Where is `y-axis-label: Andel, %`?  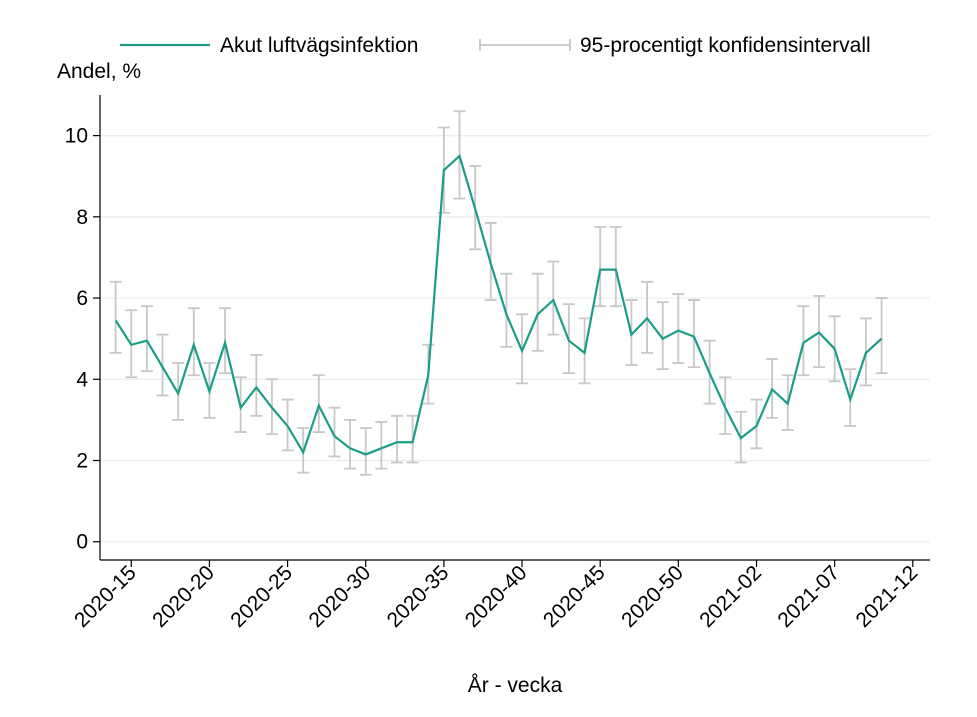 y-axis-label: Andel, % is located at coordinates (99, 71).